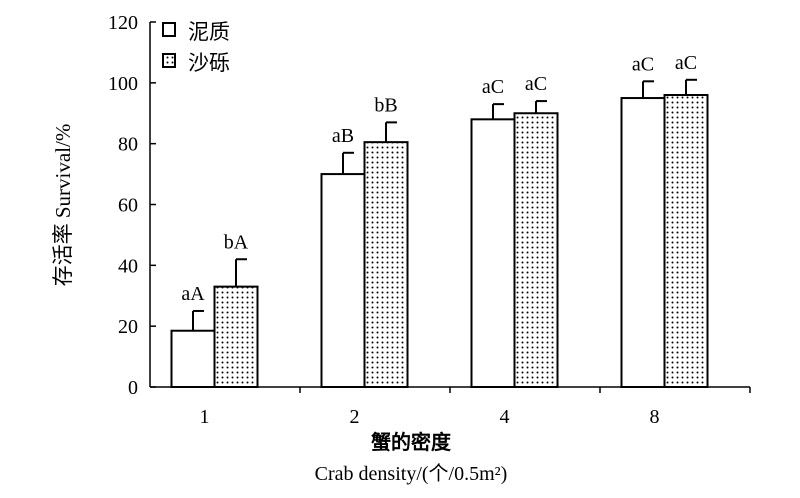  I want to click on y-tick-label: 100, so click(123, 84).